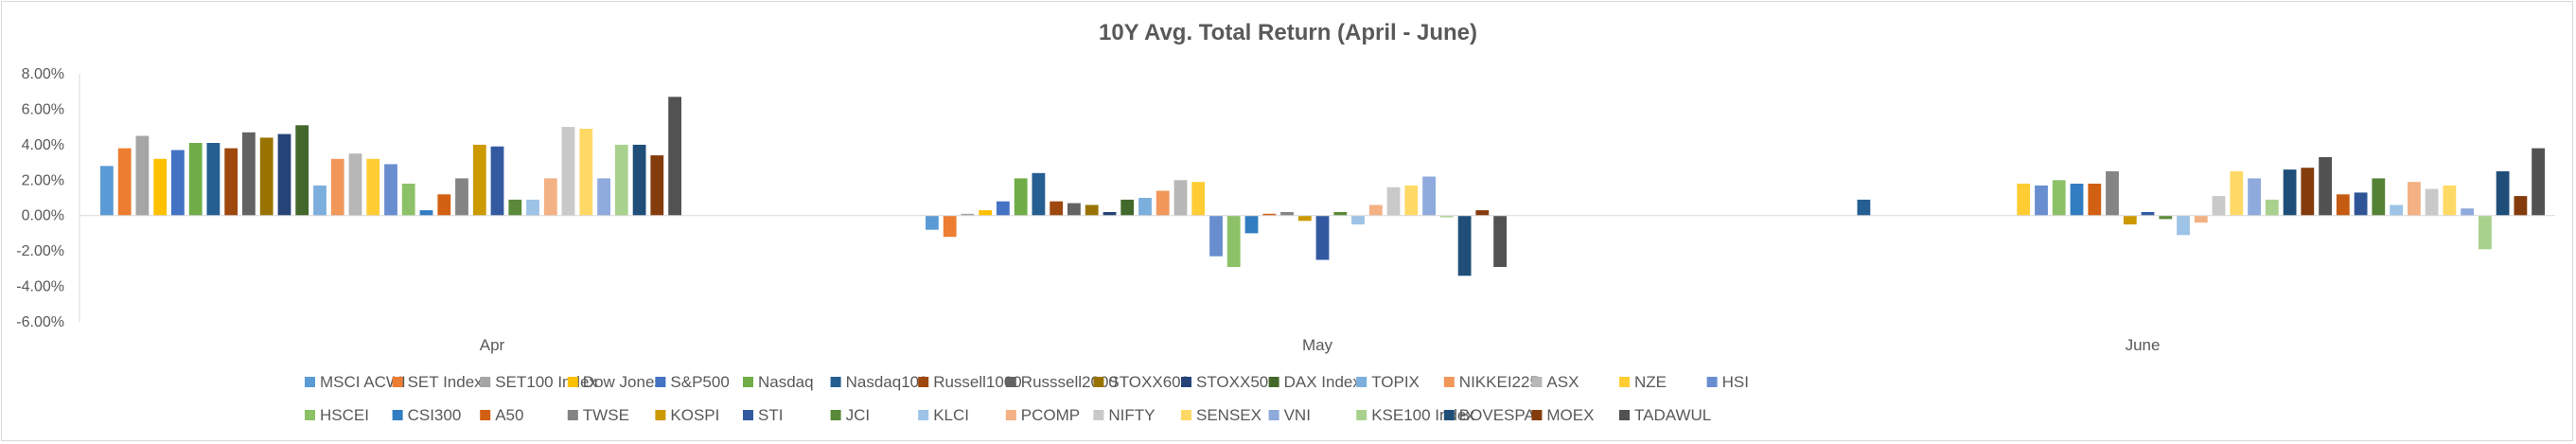 The height and width of the screenshot is (444, 2576). I want to click on legend-label: A50, so click(509, 415).